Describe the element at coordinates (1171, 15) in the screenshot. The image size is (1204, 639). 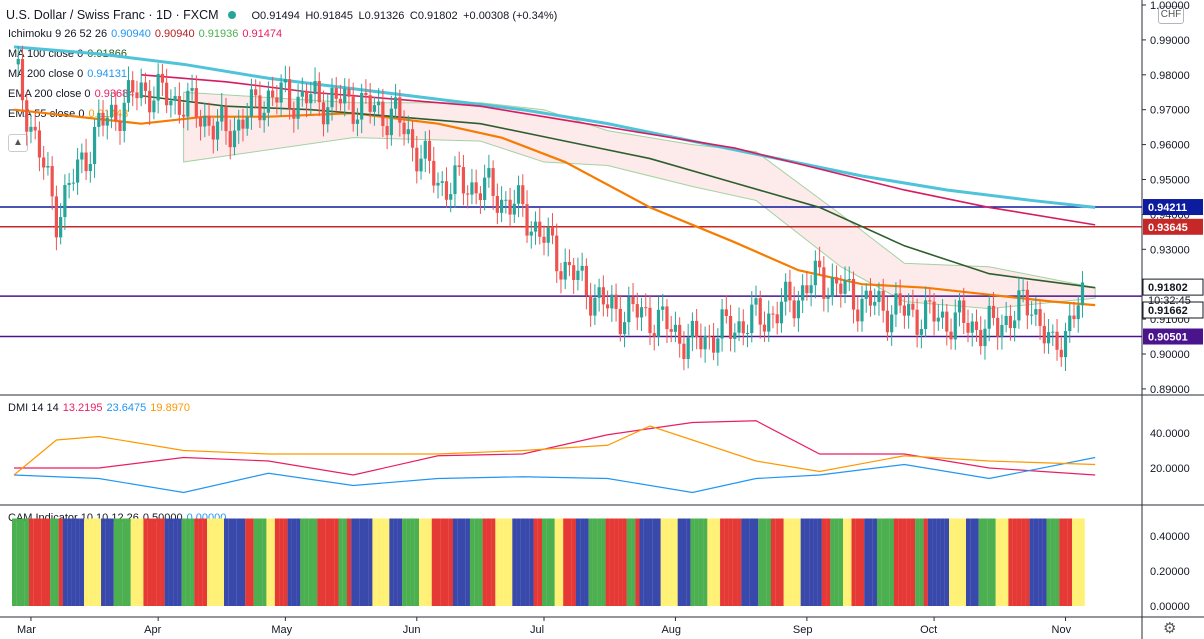
I see `currency-button: CHF` at that location.